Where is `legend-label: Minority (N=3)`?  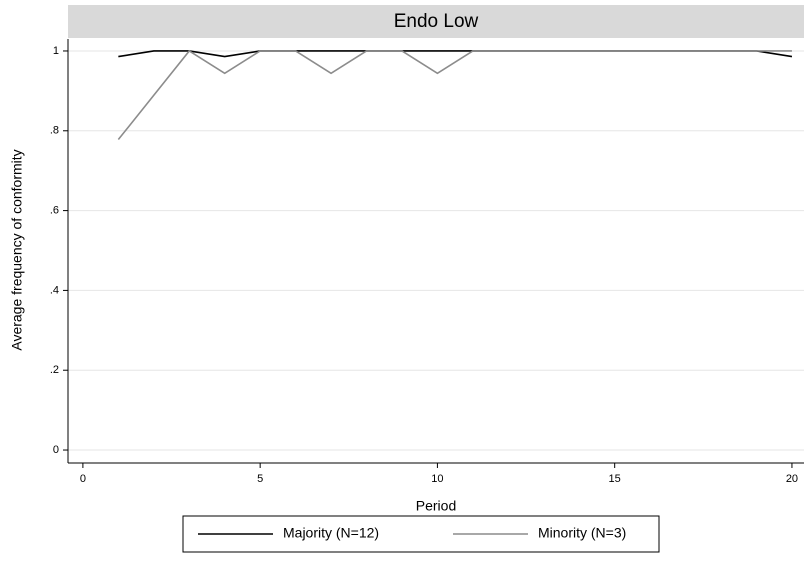
legend-label: Minority (N=3) is located at coordinates (582, 533).